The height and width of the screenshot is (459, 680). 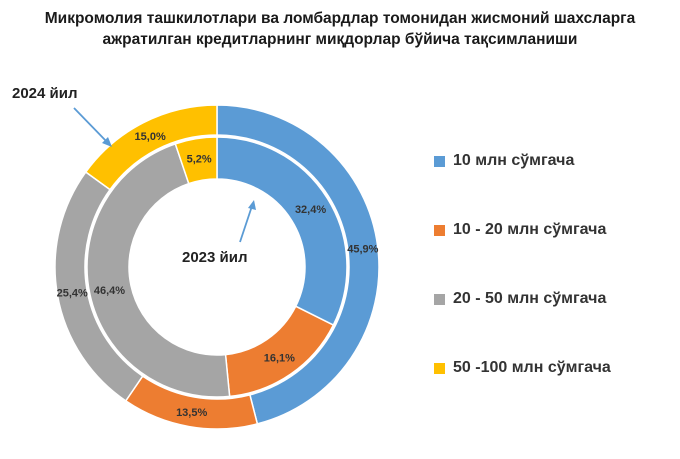 I want to click on legend-swatch-10m, so click(x=439, y=161).